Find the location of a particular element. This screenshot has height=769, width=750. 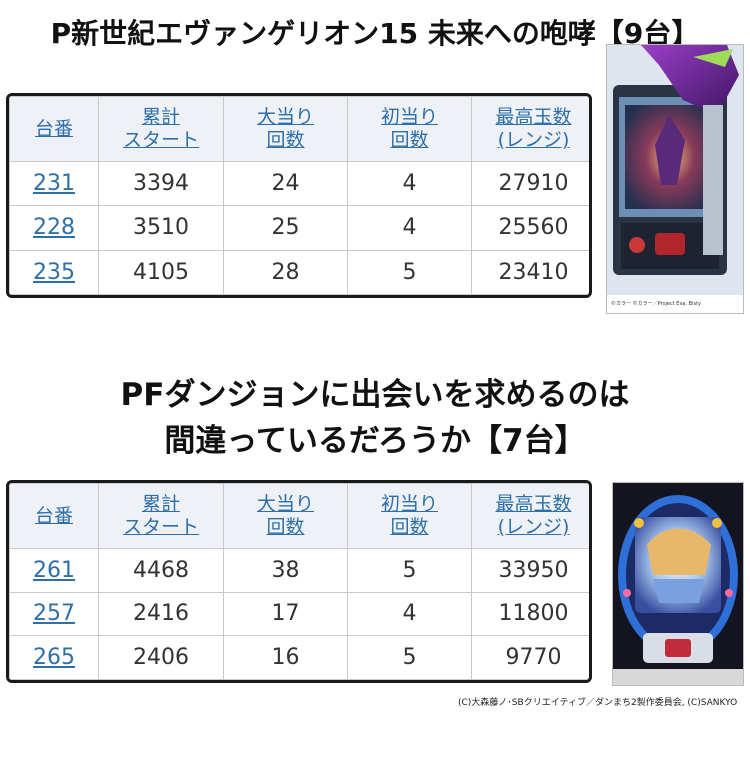

unit-number-link: 228 is located at coordinates (54, 228).